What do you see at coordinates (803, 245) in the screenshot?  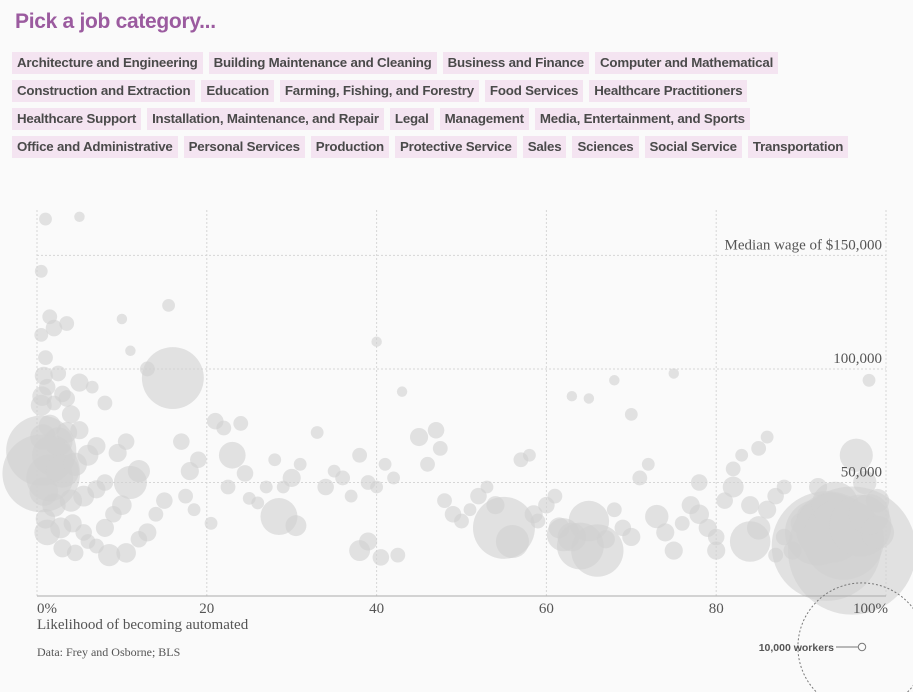 I see `y-tick-label: Median wage of $150,000` at bounding box center [803, 245].